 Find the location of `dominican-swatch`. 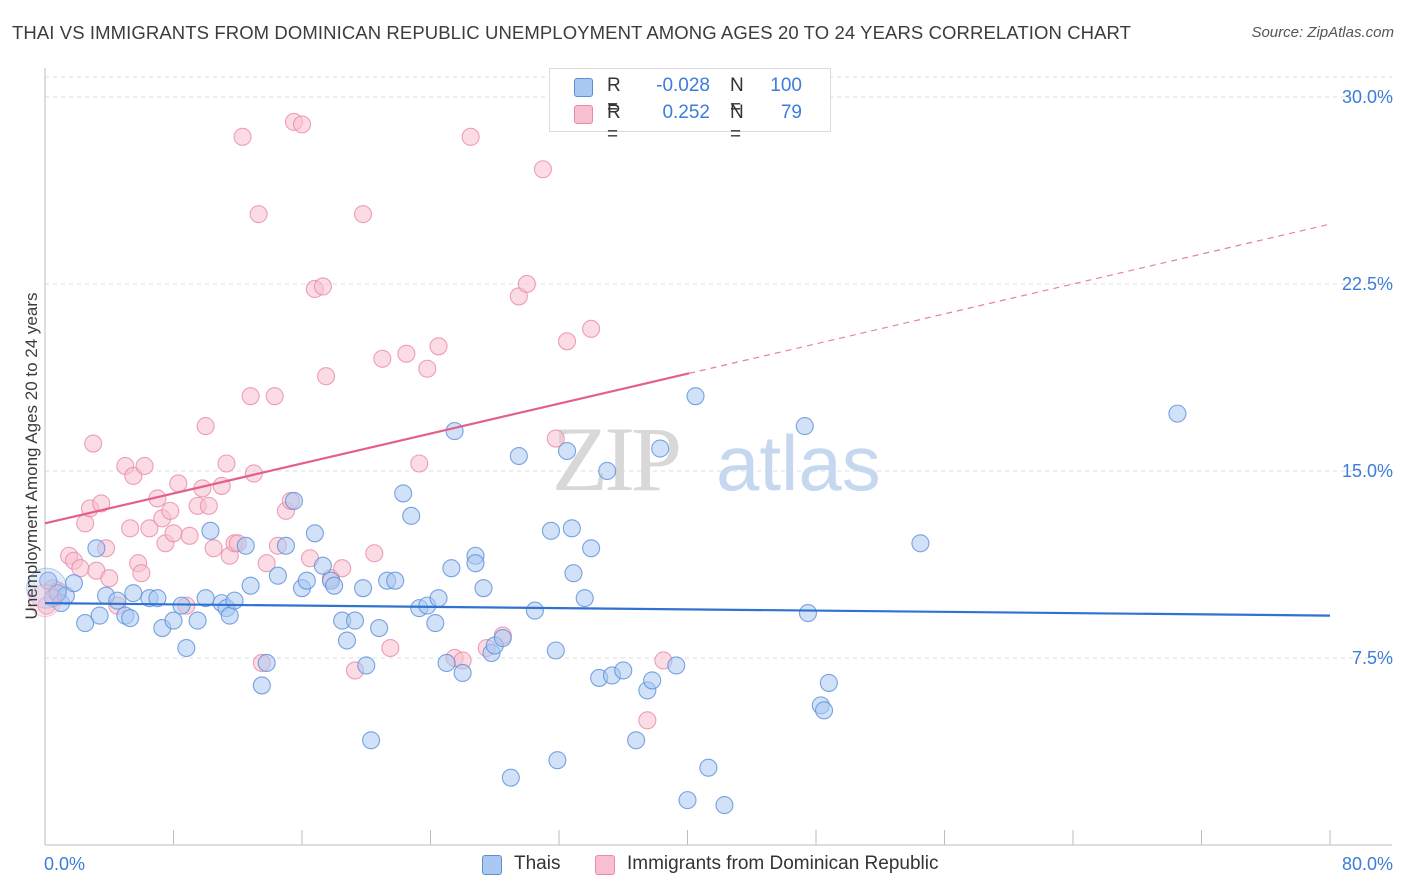

dominican-swatch is located at coordinates (583, 114).